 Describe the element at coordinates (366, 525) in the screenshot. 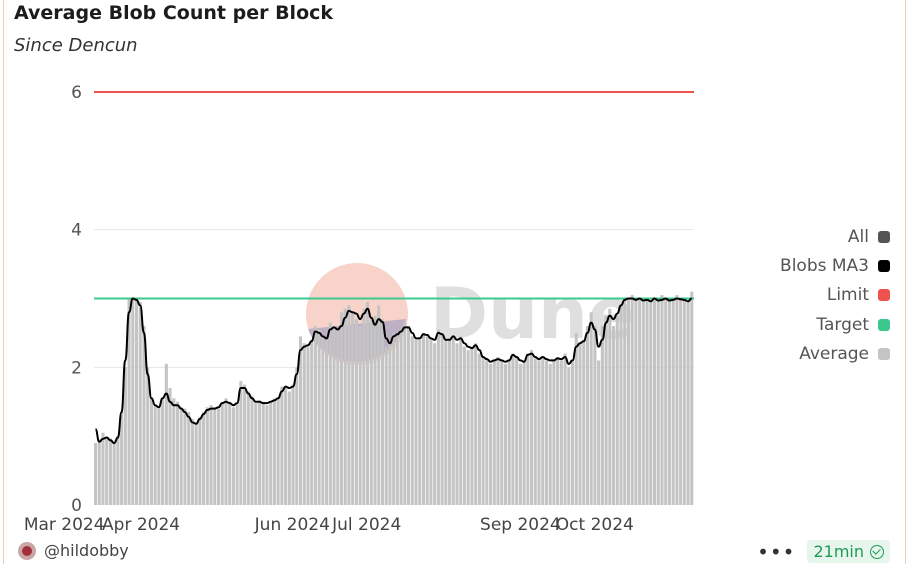

I see `x-tick-label: Jul 2024` at that location.